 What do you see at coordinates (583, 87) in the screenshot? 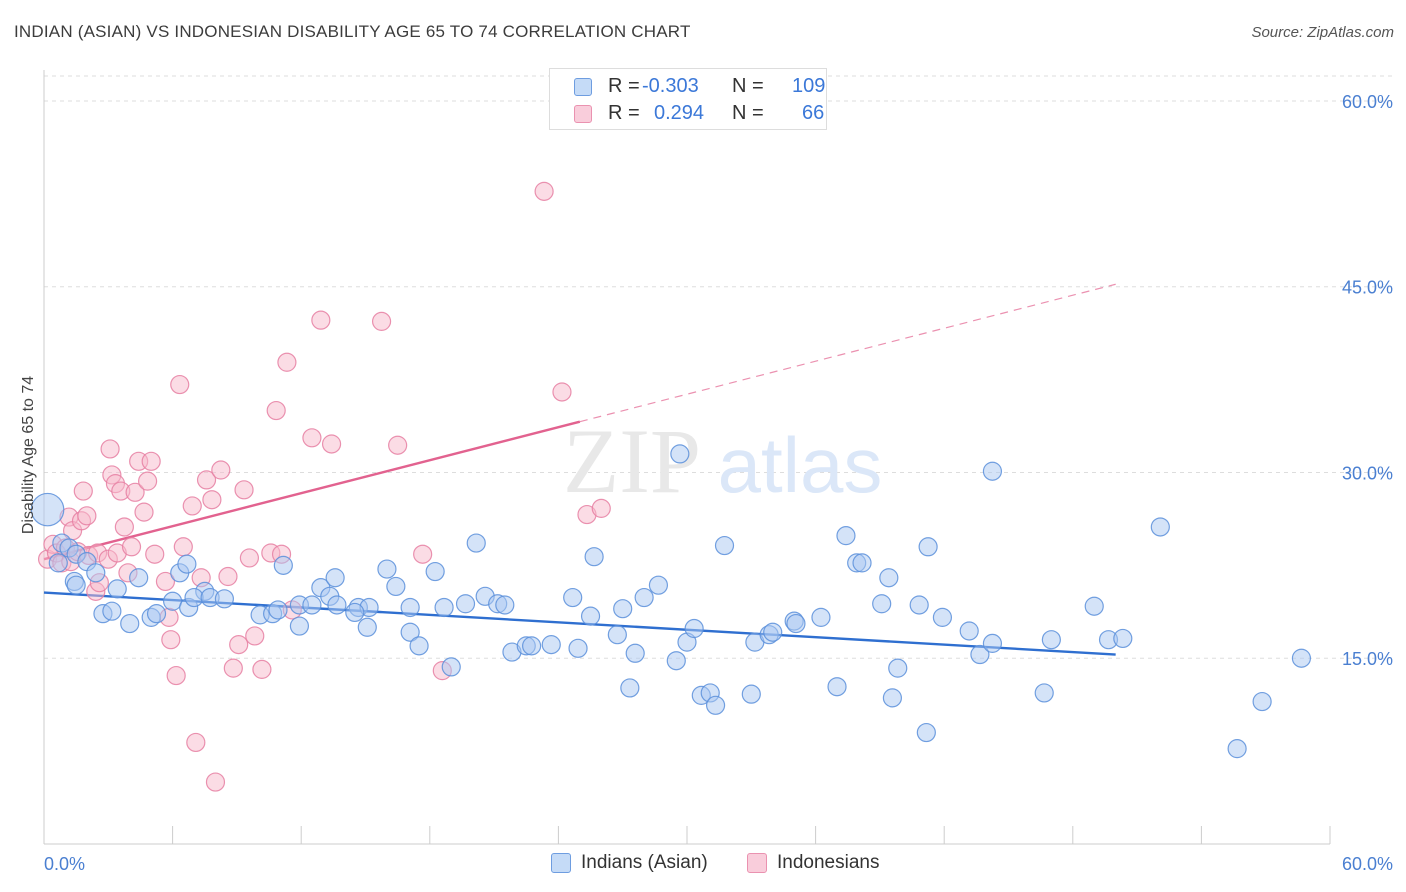
I see `legend-swatch-blue` at bounding box center [583, 87].